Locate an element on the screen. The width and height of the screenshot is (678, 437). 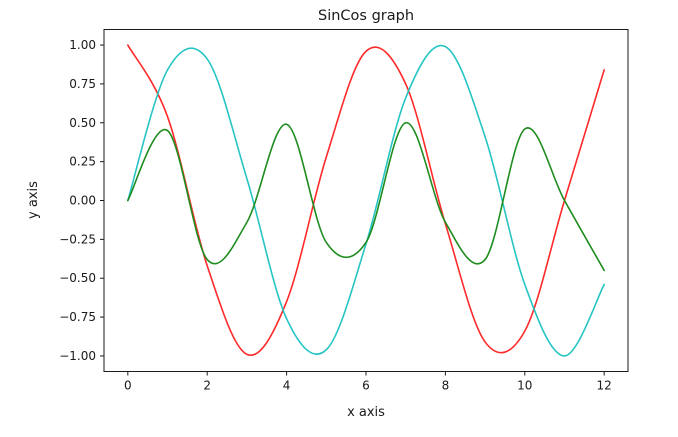
y-tick-label: 0.00 is located at coordinates (82, 201).